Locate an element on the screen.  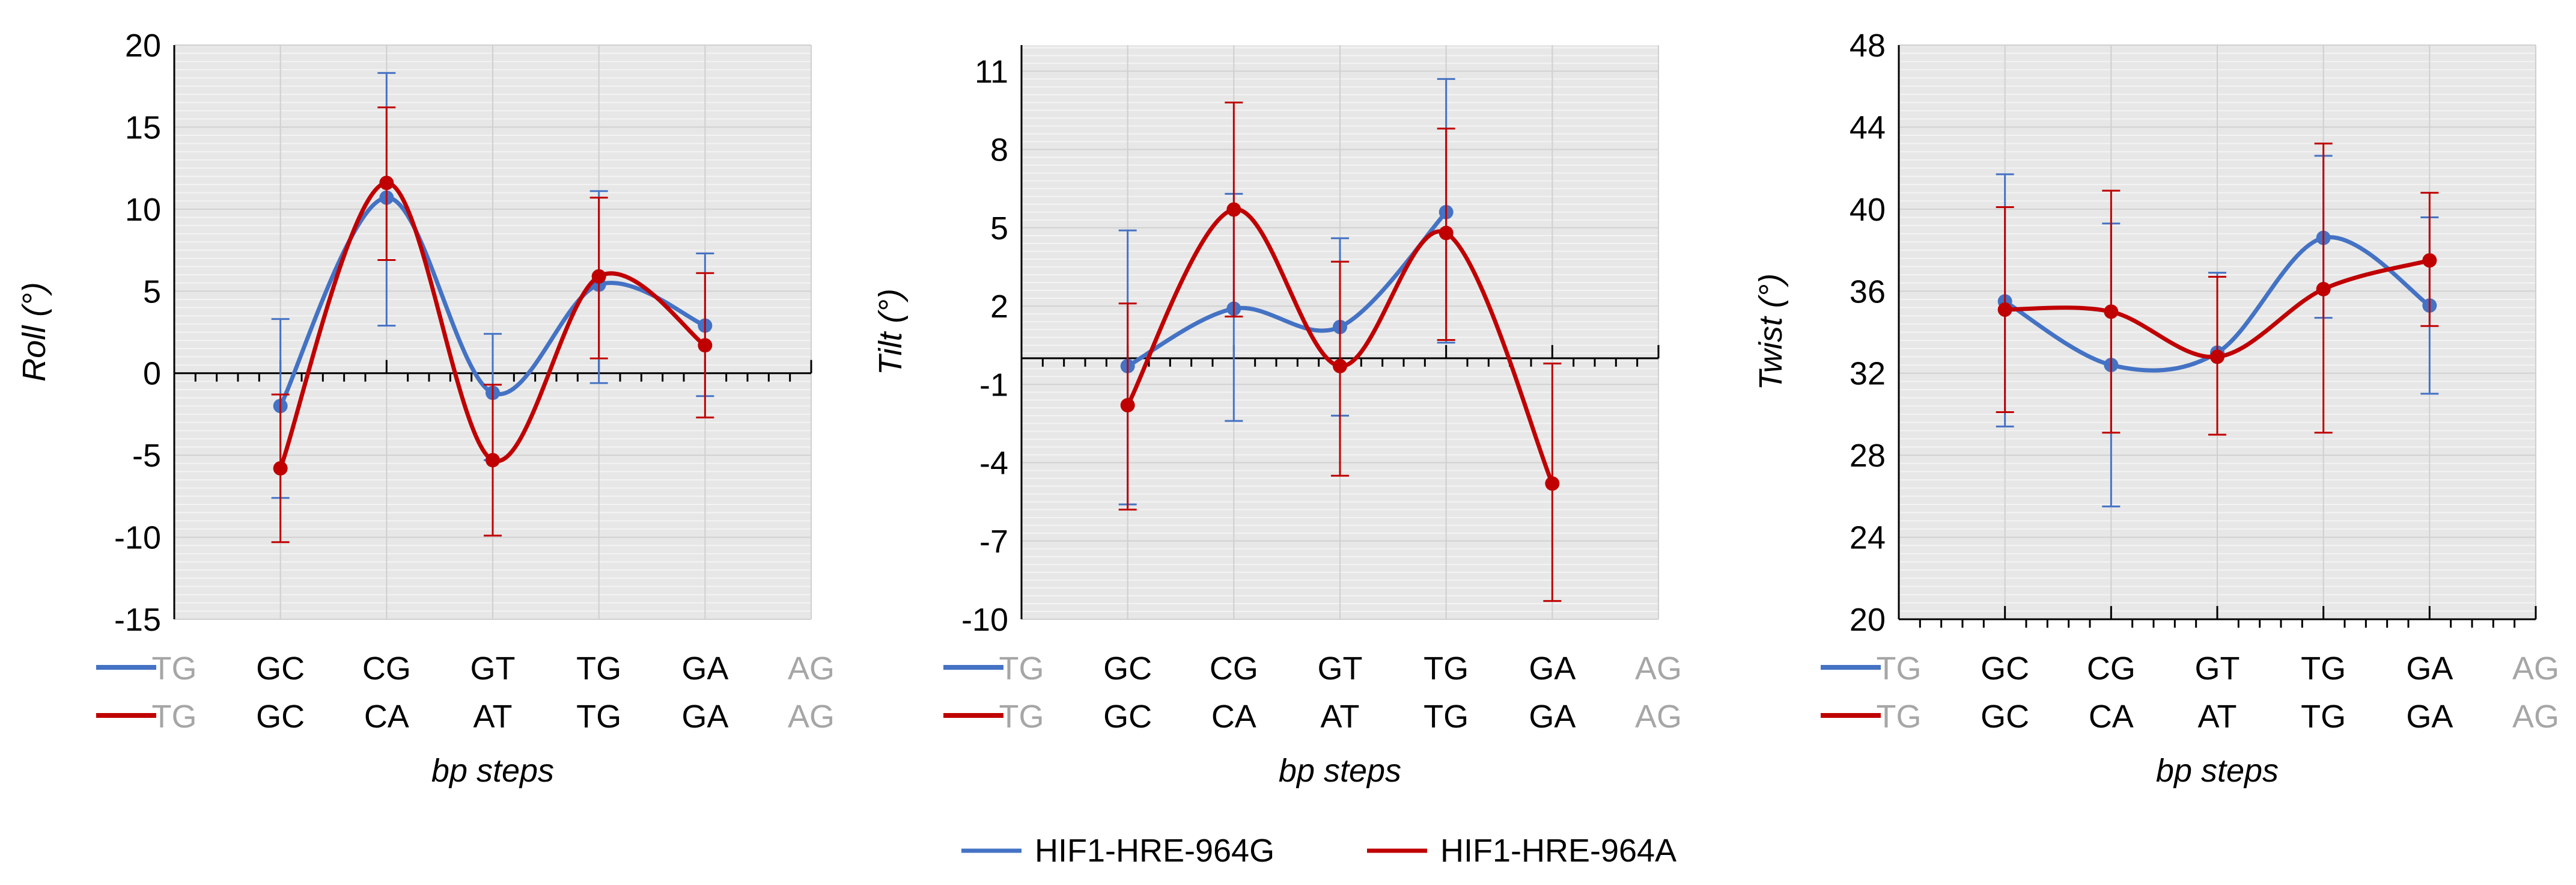
y-tick-label: 15 is located at coordinates (143, 127).